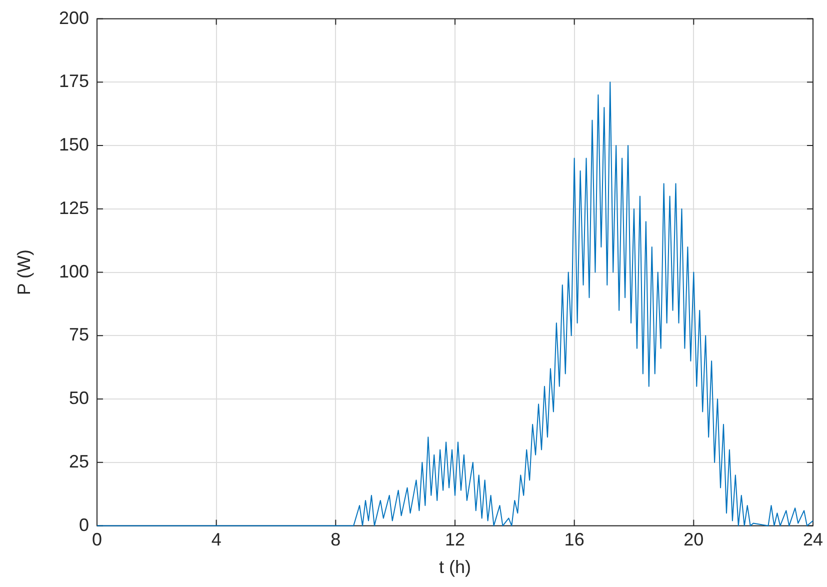 The height and width of the screenshot is (587, 827). Describe the element at coordinates (455, 540) in the screenshot. I see `x-tick-label: 12` at that location.